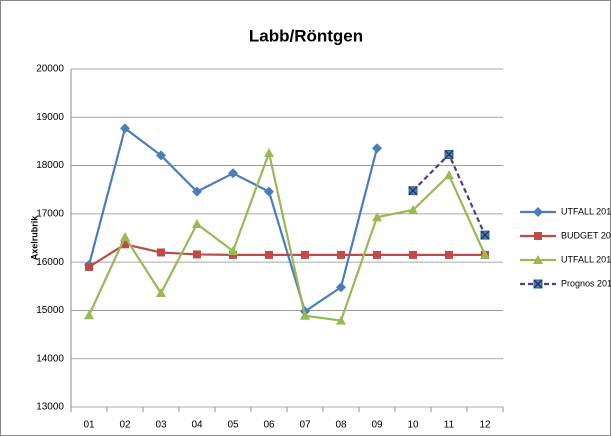 The width and height of the screenshot is (611, 436). What do you see at coordinates (50, 165) in the screenshot?
I see `y-tick-label: 18000` at bounding box center [50, 165].